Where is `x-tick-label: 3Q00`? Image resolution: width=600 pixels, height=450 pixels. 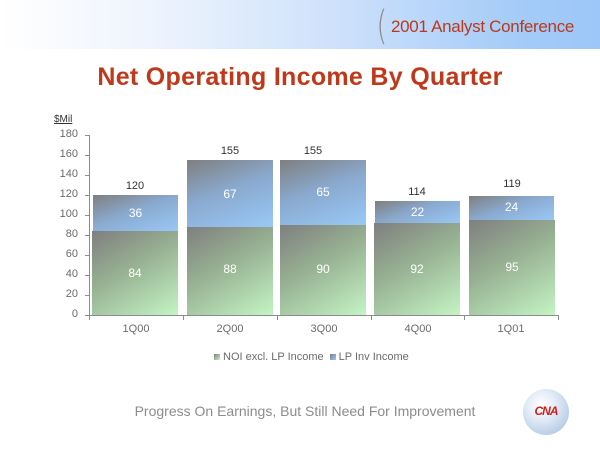 x-tick-label: 3Q00 is located at coordinates (324, 329).